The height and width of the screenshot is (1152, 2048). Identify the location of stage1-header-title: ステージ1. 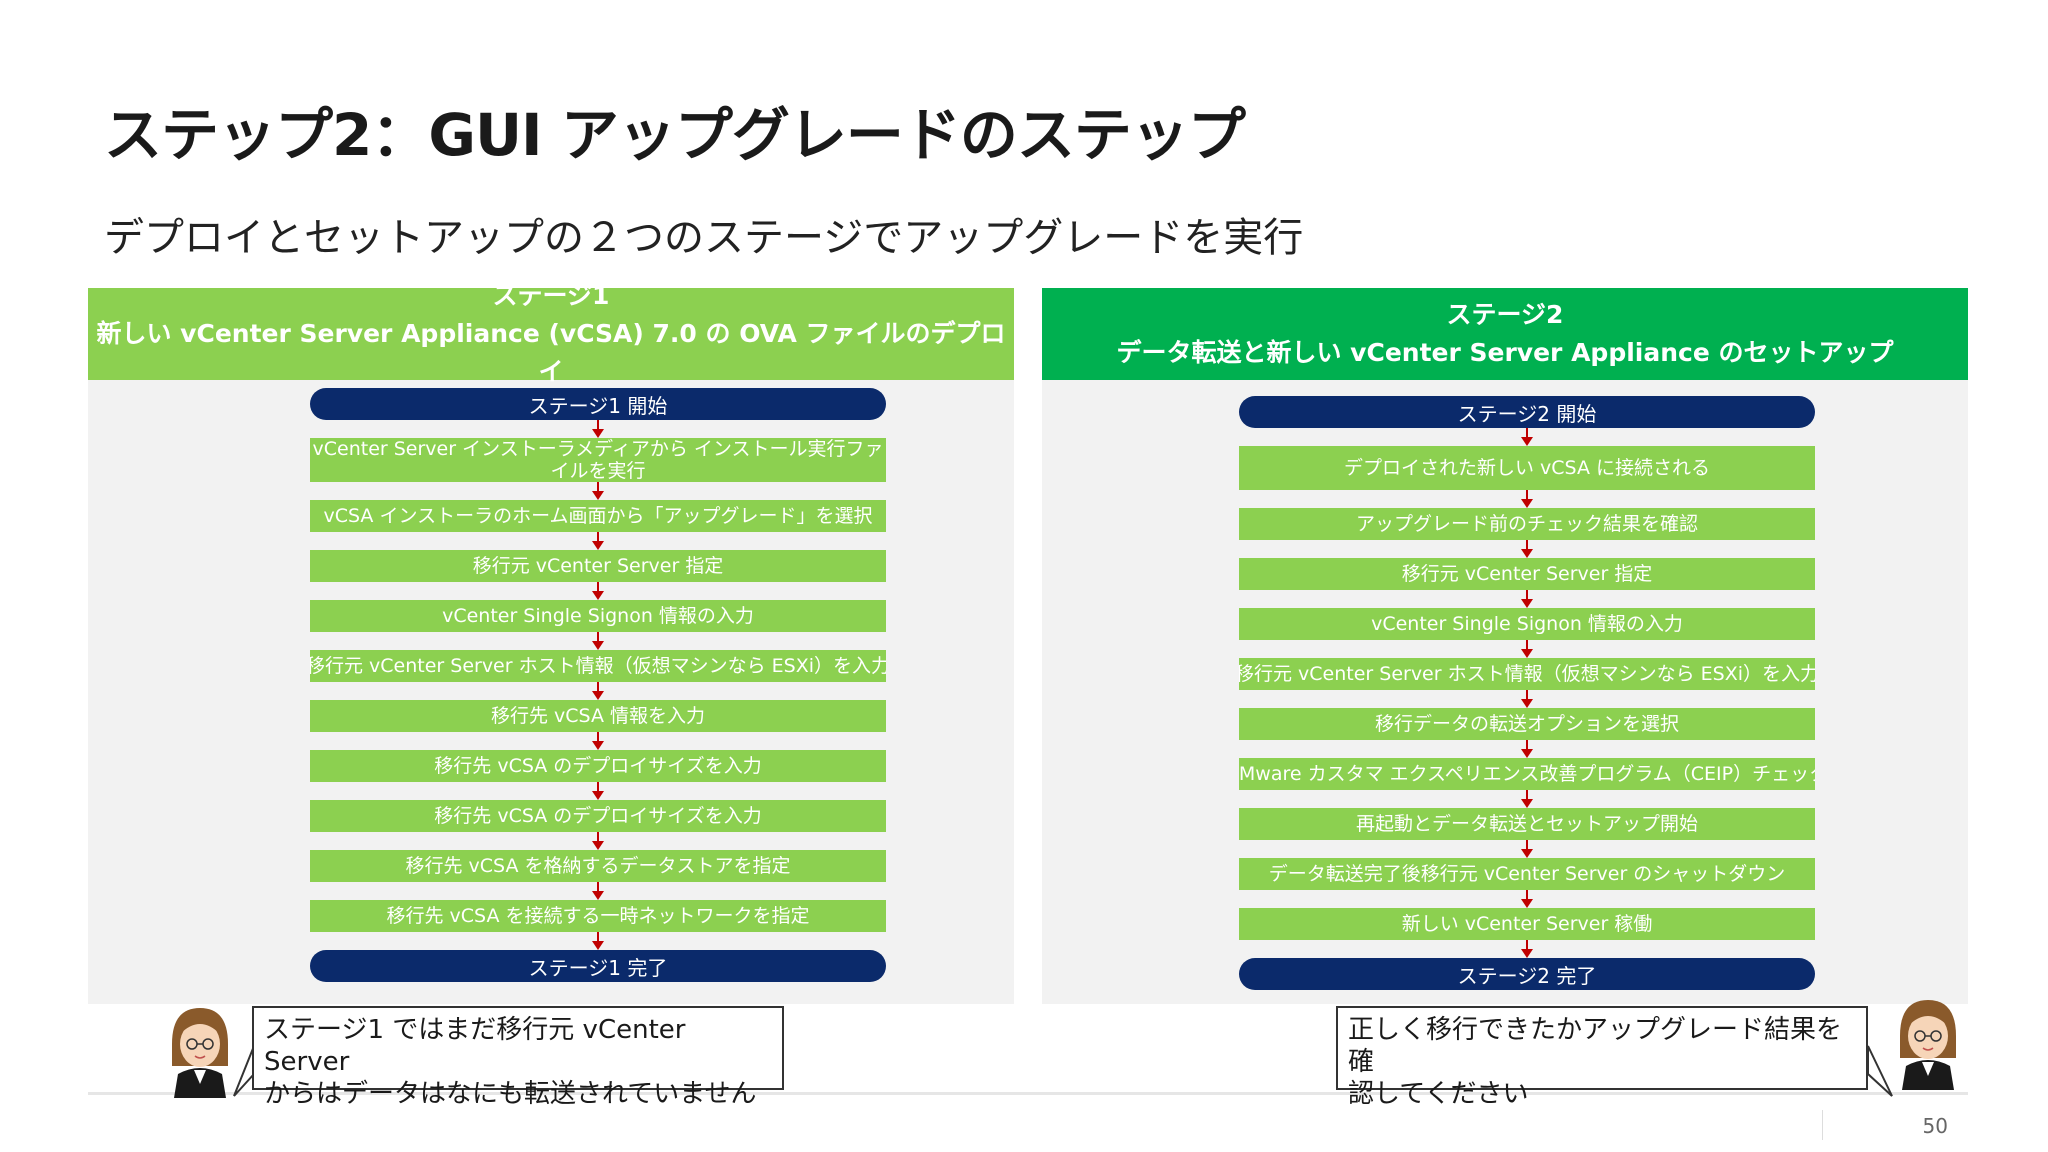
(551, 295).